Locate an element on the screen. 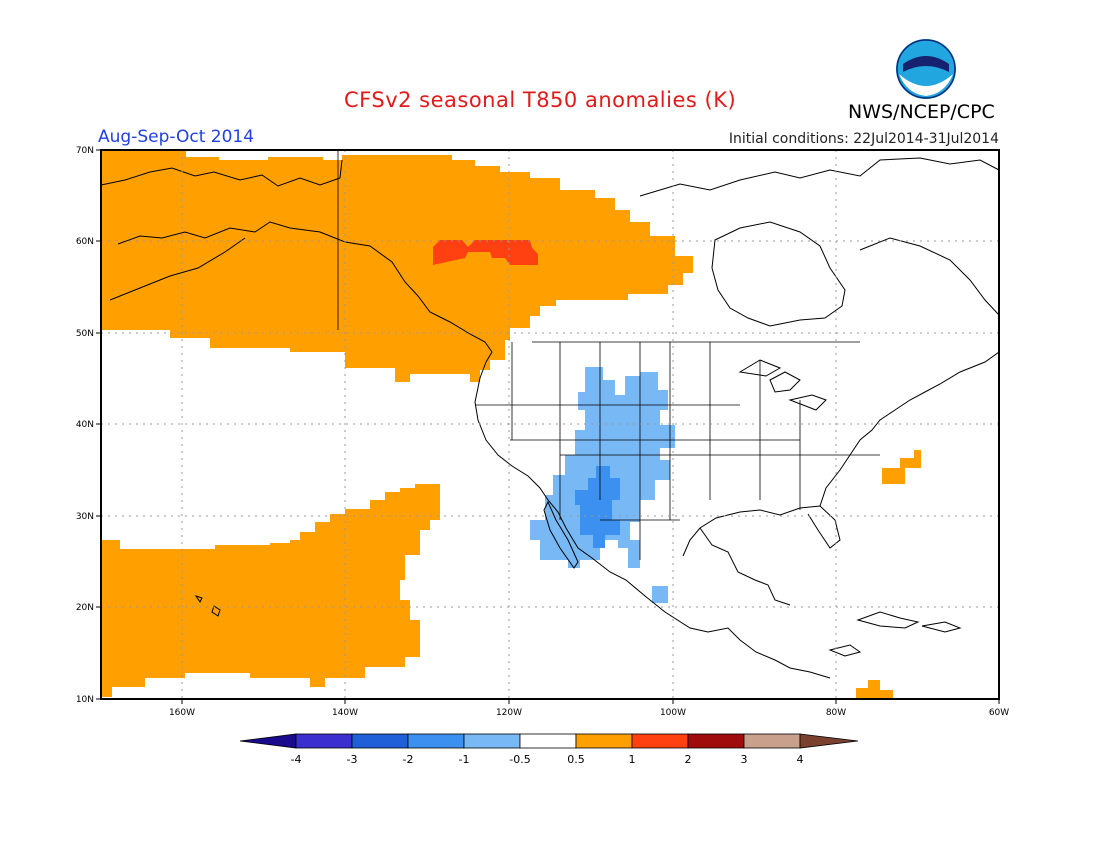 This screenshot has height=850, width=1100. lon-label-160w: 160W is located at coordinates (182, 713).